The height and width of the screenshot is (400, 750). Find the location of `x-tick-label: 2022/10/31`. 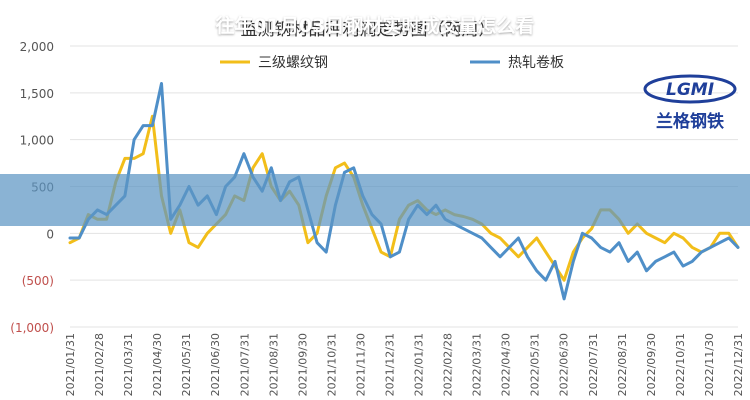

x-tick-label: 2022/10/31 is located at coordinates (680, 364).